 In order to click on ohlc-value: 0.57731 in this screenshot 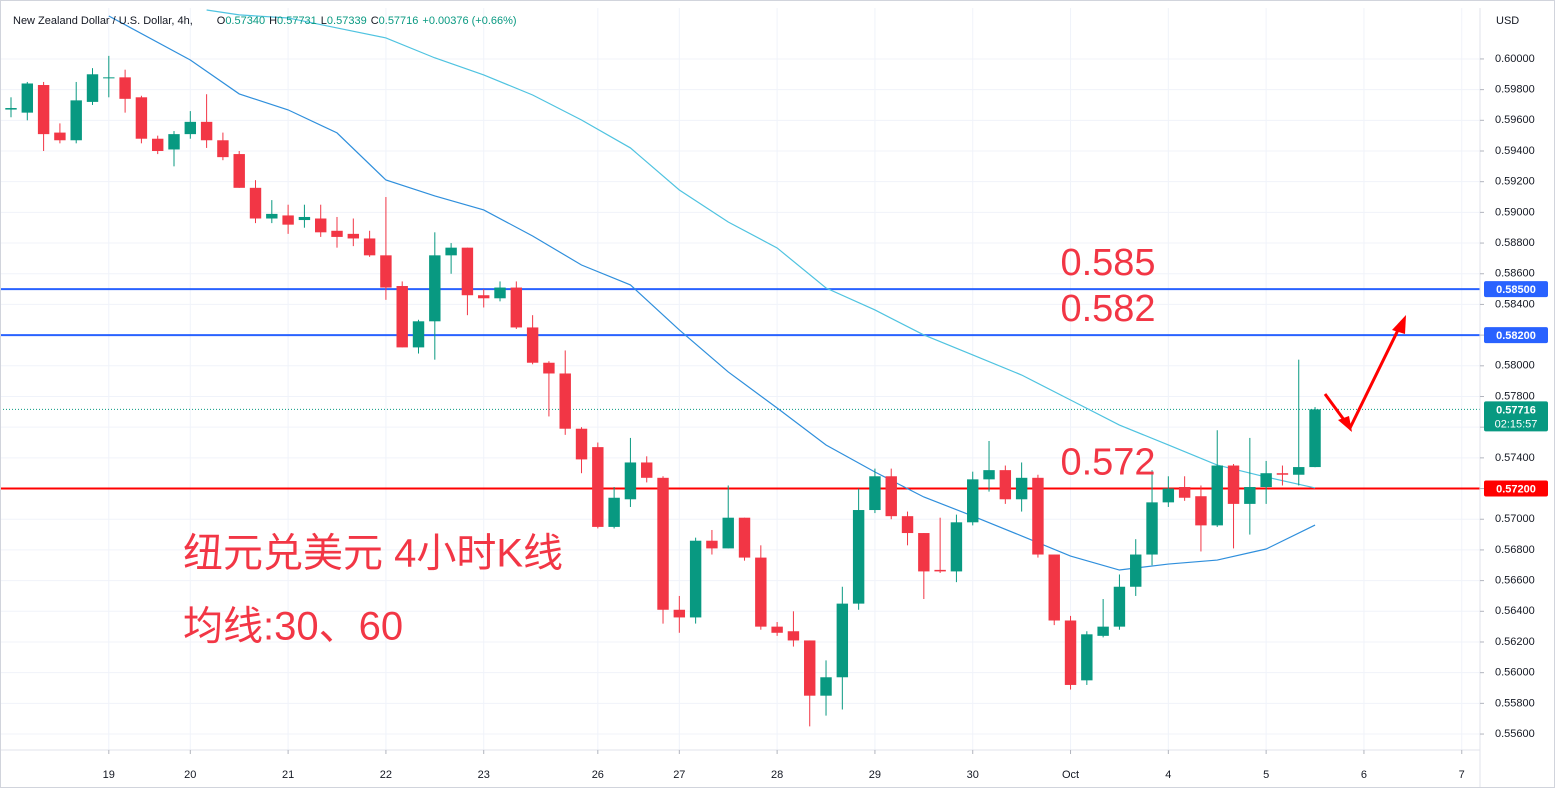, I will do `click(297, 21)`.